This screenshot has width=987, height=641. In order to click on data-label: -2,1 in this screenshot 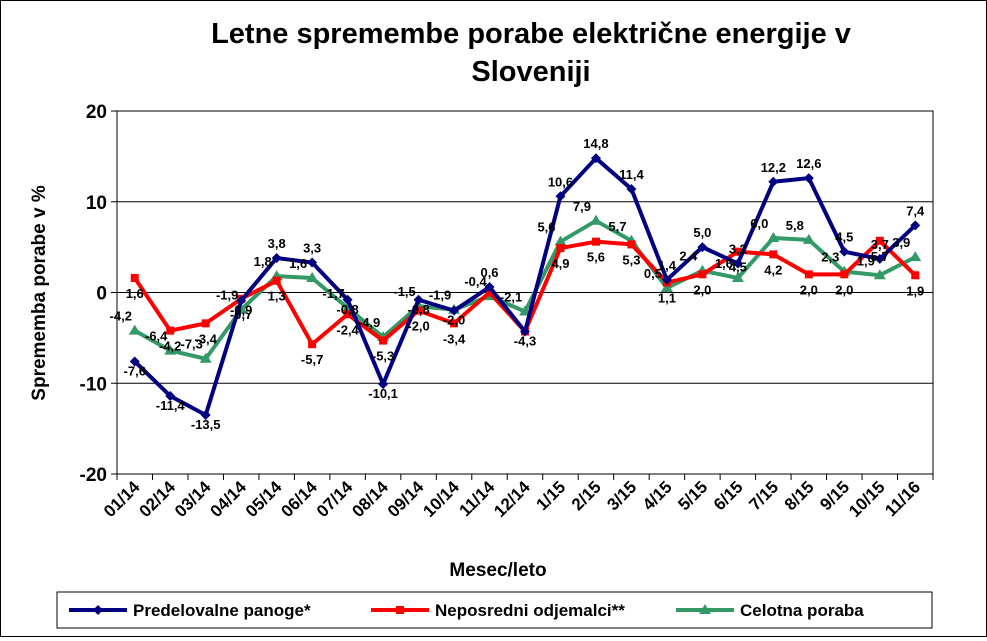, I will do `click(511, 297)`.